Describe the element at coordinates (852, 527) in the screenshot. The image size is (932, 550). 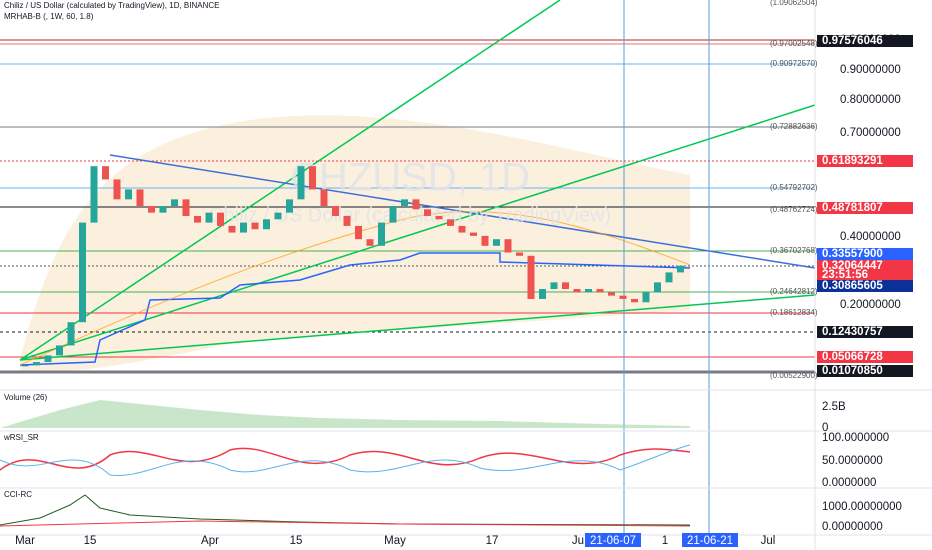
I see `pane-axis-label: 0.00000000` at that location.